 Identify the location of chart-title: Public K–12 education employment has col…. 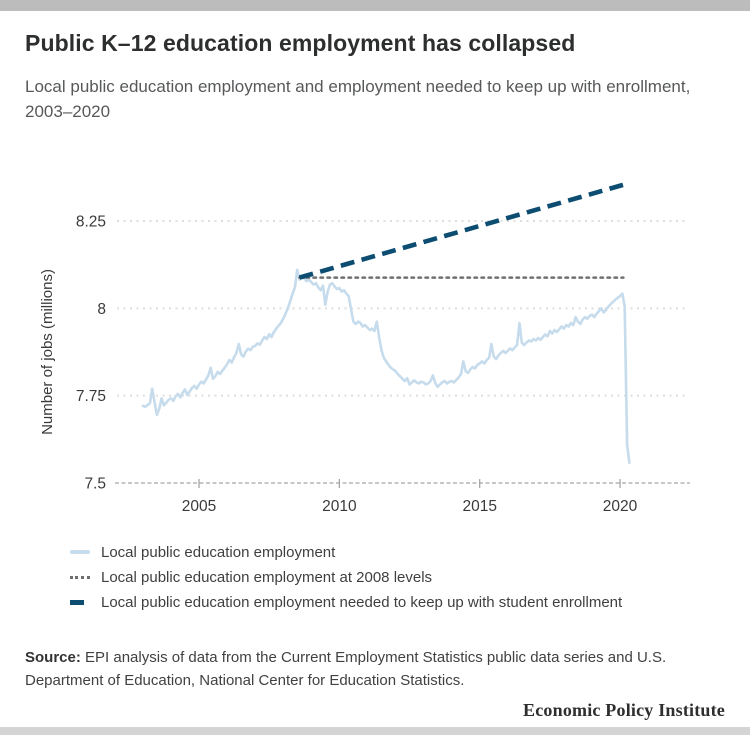
(300, 43).